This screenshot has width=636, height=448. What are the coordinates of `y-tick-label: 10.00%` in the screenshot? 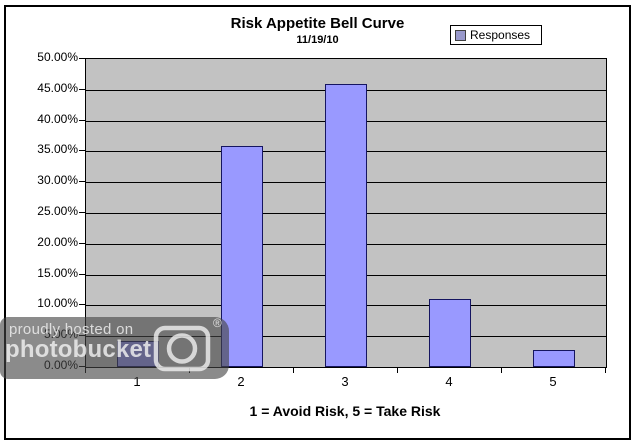 It's located at (57, 303).